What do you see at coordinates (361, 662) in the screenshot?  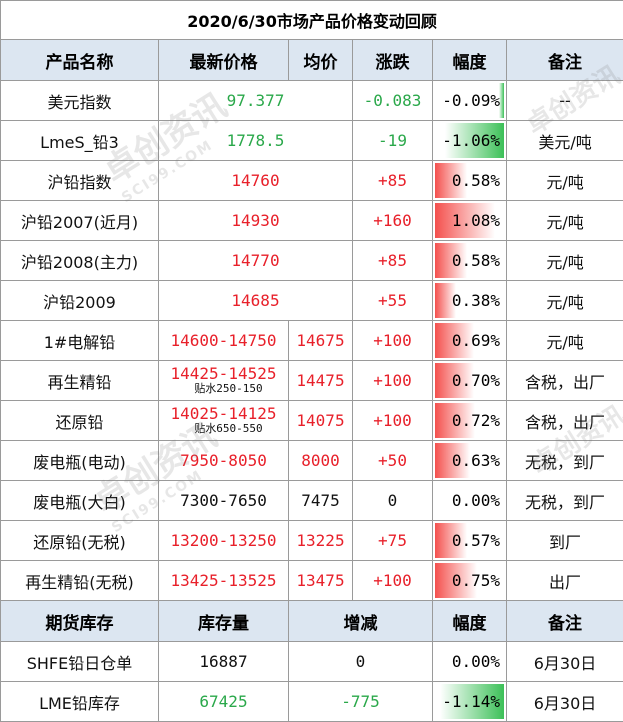 I see `inventory-change: 0` at bounding box center [361, 662].